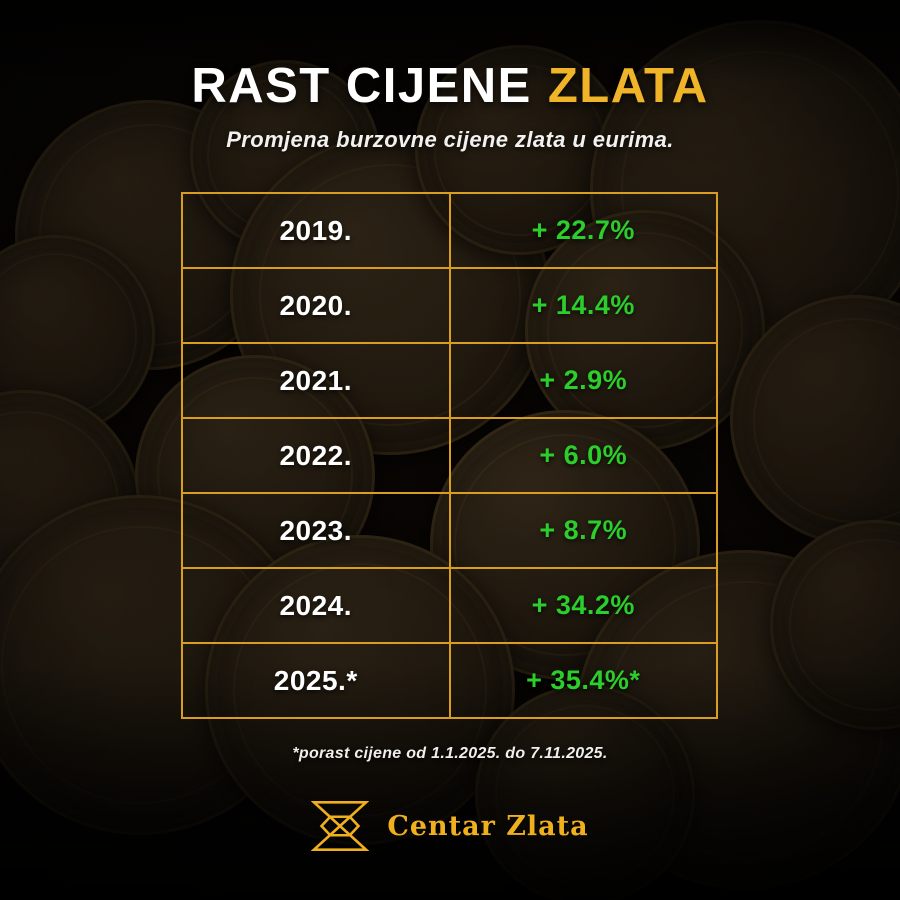  I want to click on year-cell: 2023., so click(316, 530).